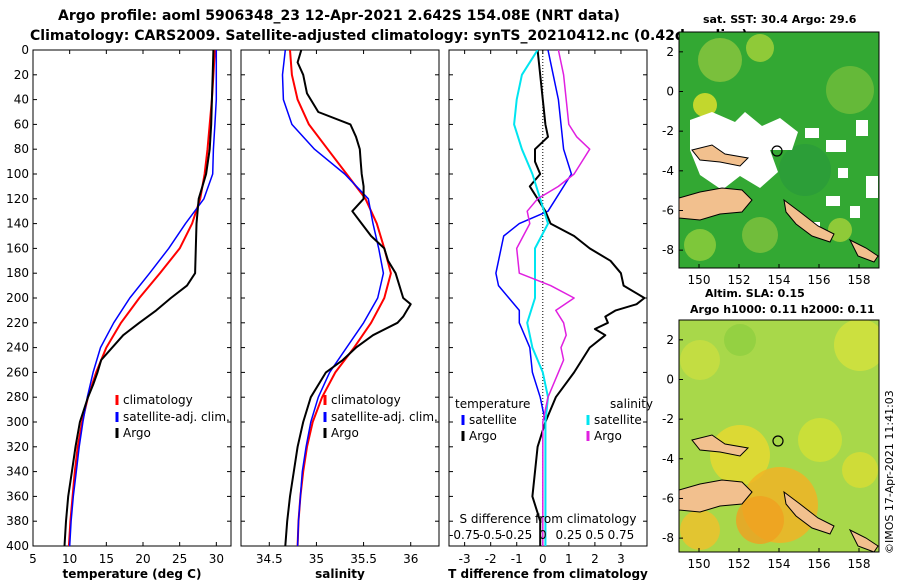 The width and height of the screenshot is (900, 584). Describe the element at coordinates (782, 309) in the screenshot. I see `sla-map-title-2: Argo h1000: 0.11 h2000: 0.11` at that location.